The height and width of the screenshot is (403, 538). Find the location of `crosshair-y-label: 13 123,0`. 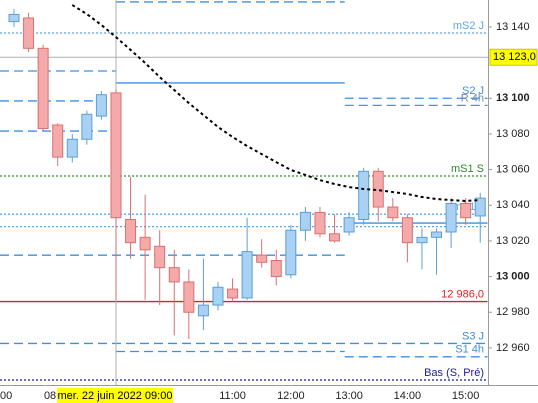

crosshair-y-label: 13 123,0 is located at coordinates (514, 57).